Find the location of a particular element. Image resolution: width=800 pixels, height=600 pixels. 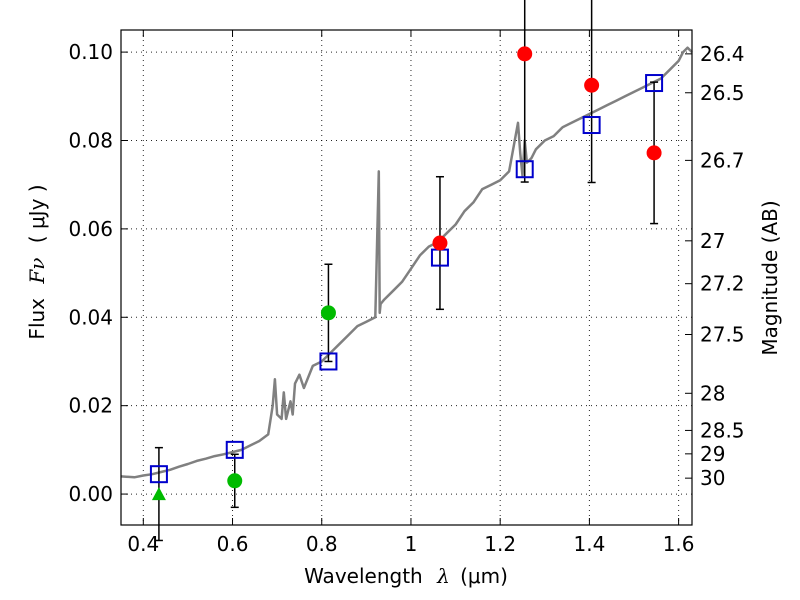

y-tick-label: 0.00 is located at coordinates (90, 494).